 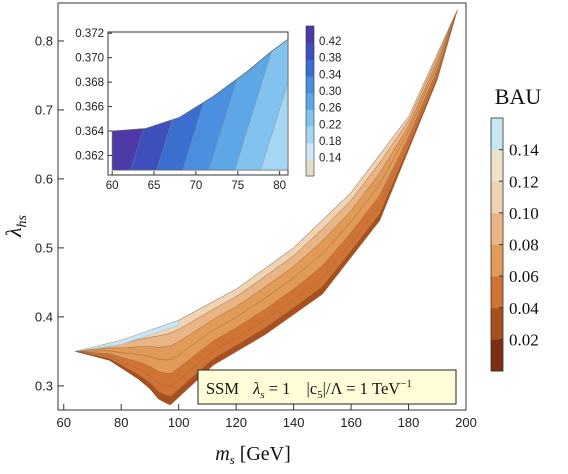 What do you see at coordinates (330, 159) in the screenshot?
I see `inset-colorbar-tick-label: 0.14` at bounding box center [330, 159].